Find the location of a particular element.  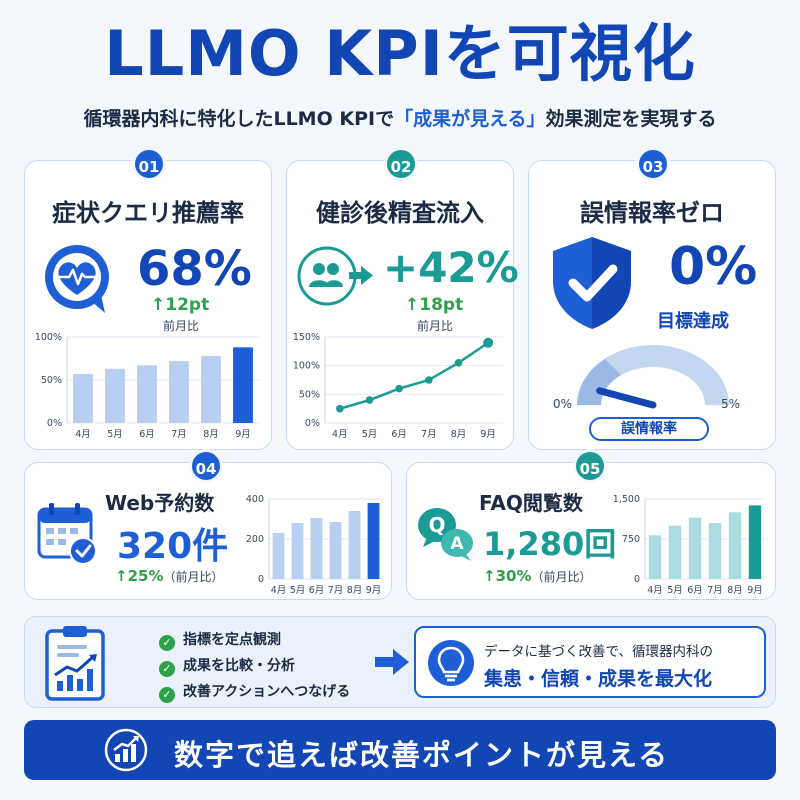

page-subtitle: 循環器内科に特化したLLMO KPIで「成果が見える」効果測定を実現する is located at coordinates (400, 117).